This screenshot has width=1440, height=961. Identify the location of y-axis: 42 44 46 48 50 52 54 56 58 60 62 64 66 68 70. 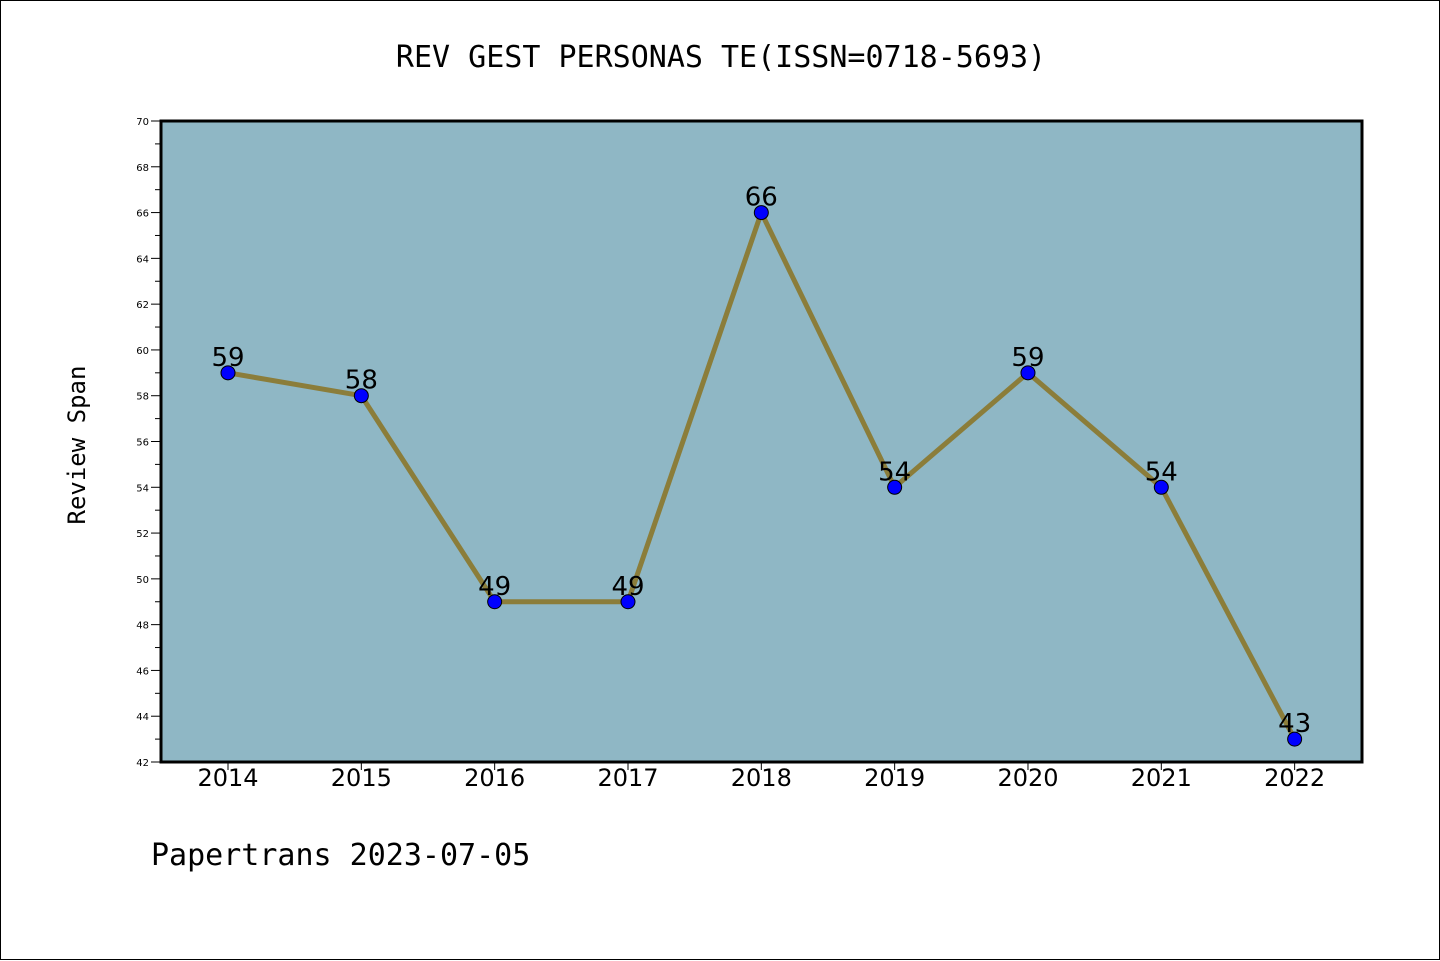
(148, 443).